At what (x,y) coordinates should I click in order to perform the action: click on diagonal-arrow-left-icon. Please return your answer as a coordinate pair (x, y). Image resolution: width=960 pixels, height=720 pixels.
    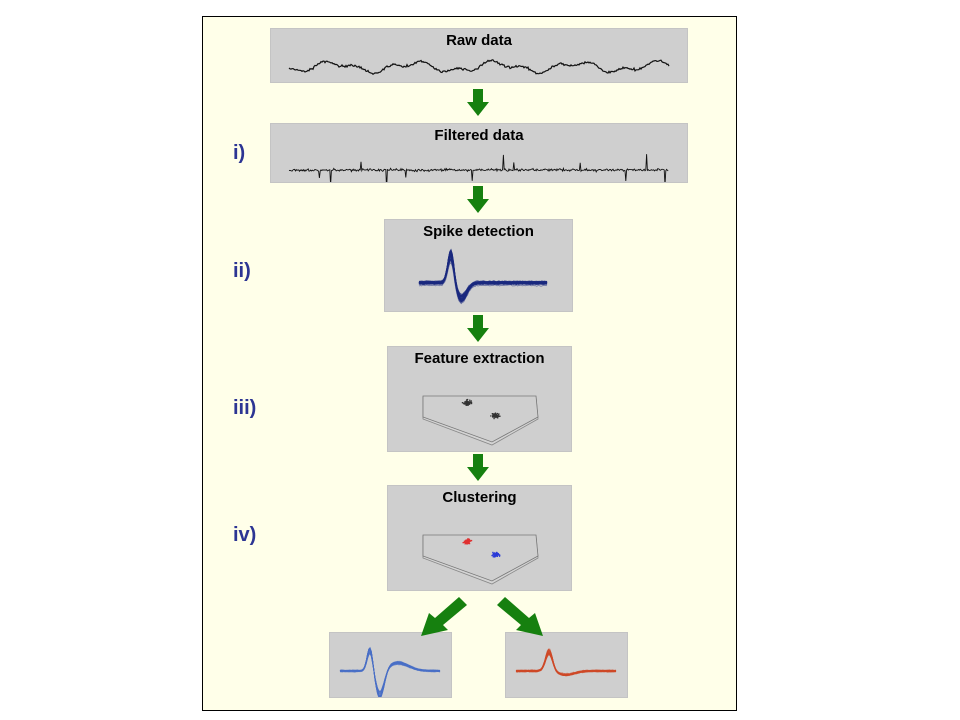
    Looking at the image, I should click on (444, 616).